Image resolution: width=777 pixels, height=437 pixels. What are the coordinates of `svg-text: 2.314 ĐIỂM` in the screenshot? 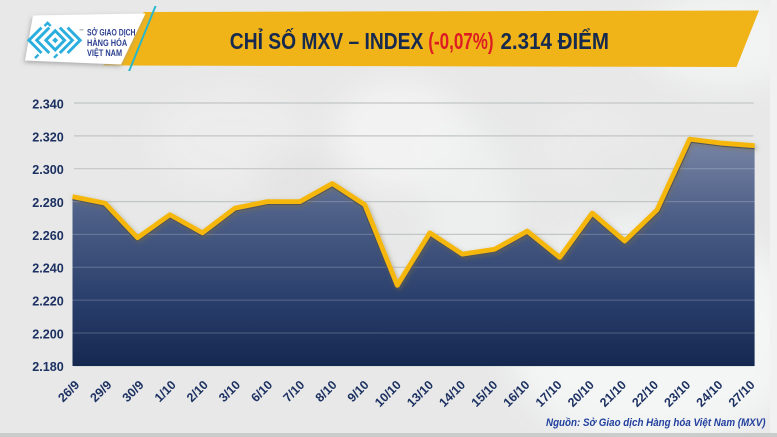 It's located at (555, 40).